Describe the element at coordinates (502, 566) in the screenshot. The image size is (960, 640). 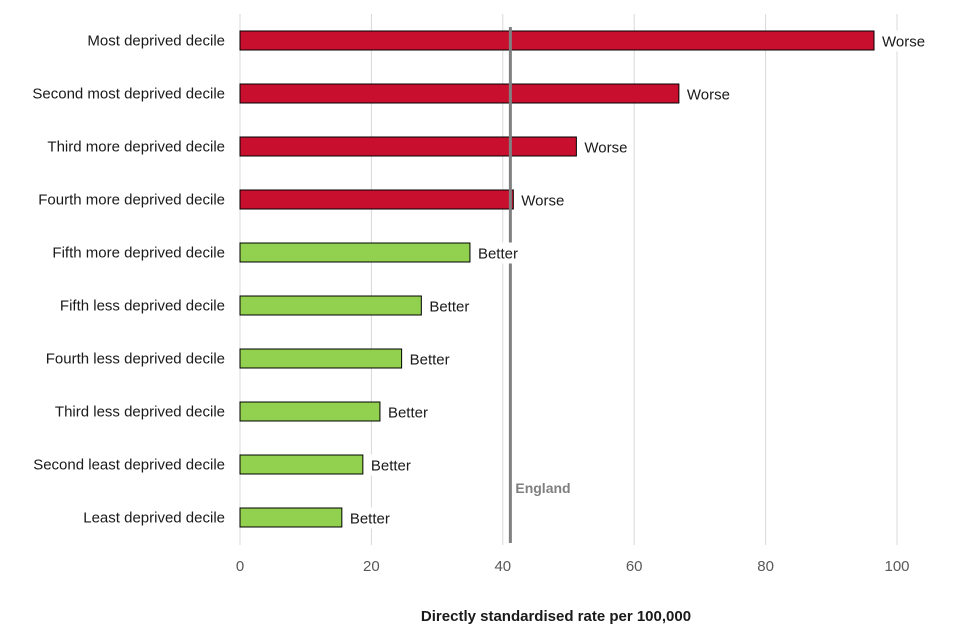
I see `x-tick-label: 40` at that location.